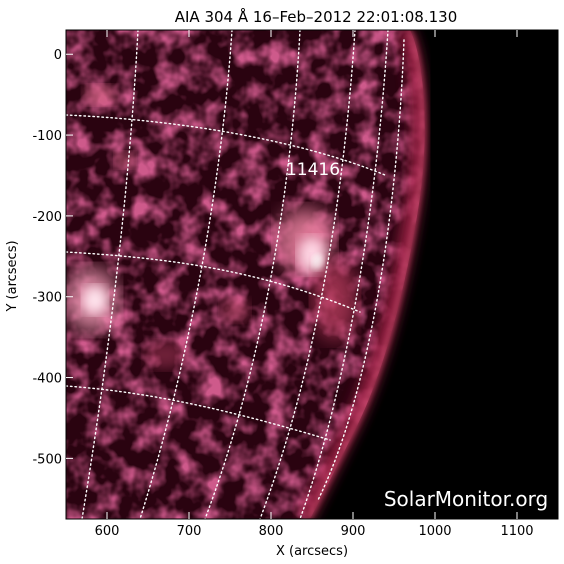 This screenshot has width=564, height=564. Describe the element at coordinates (107, 531) in the screenshot. I see `x-tick-label: 600` at that location.